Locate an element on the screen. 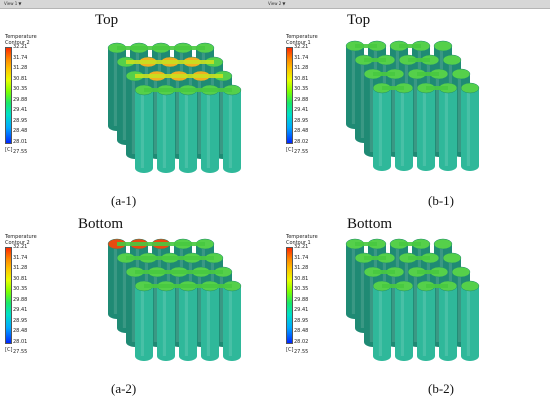 The height and width of the screenshot is (405, 550). legend-tick-label: 28.01 is located at coordinates (20, 141).